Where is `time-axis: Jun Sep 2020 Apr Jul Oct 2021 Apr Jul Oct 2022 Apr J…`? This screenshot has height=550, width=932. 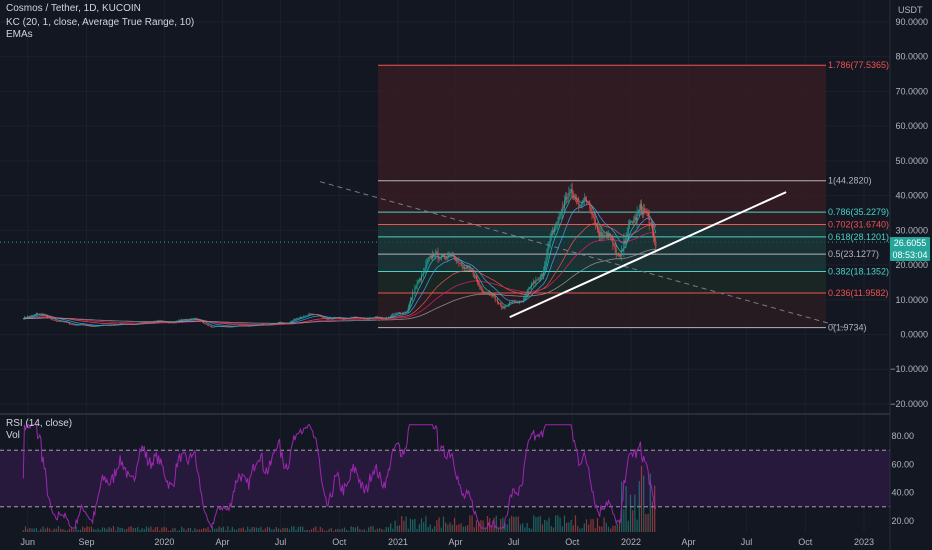 time-axis: Jun Sep 2020 Apr Jul Oct 2021 Apr Jul Oct 2022 Apr J… is located at coordinates (447, 542).